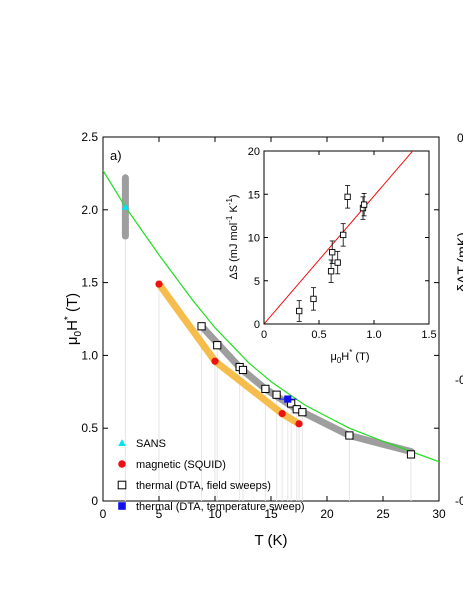 This screenshot has height=599, width=463. I want to click on right-axis-label: δΔT (mK), so click(458, 262).